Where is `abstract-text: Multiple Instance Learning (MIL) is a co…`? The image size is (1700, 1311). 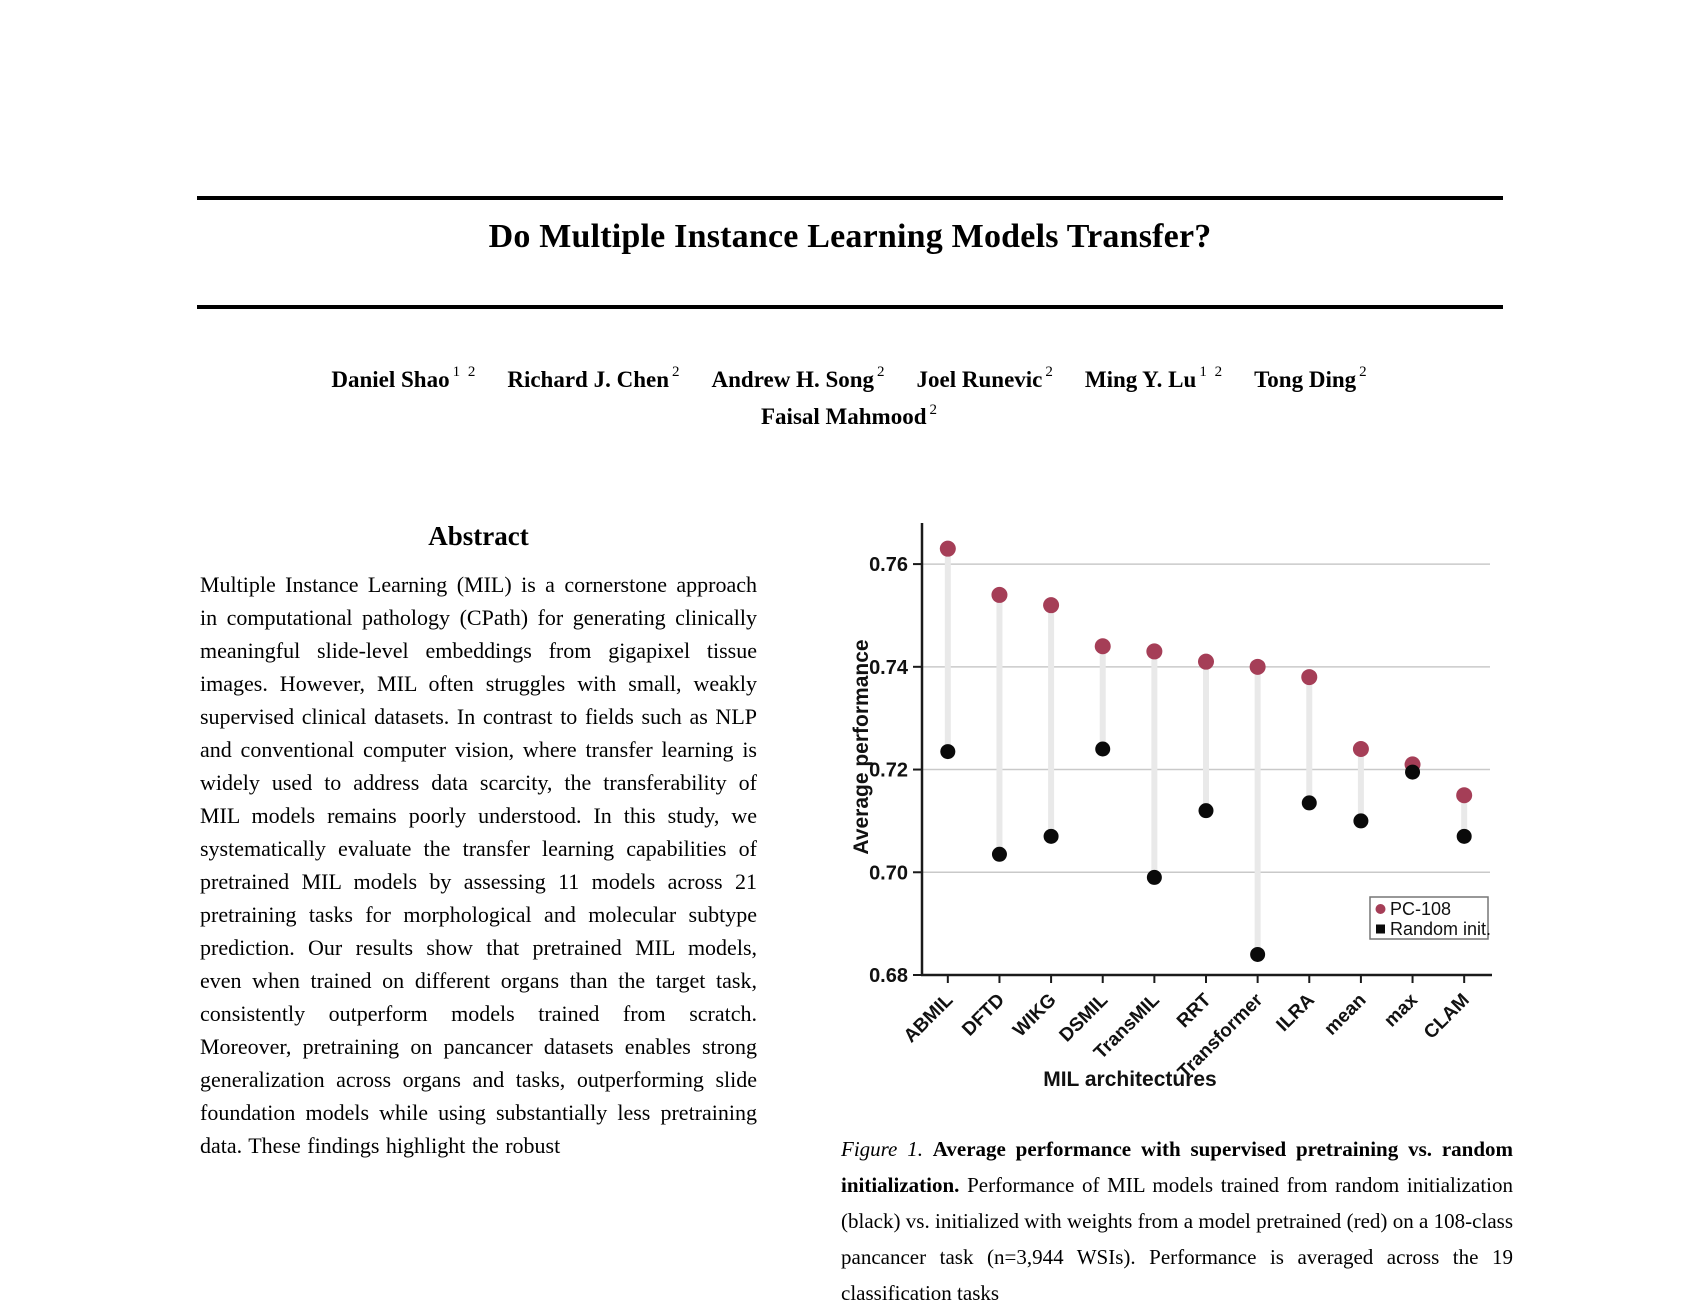
abstract-text: Multiple Instance Learning (MIL) is a co… is located at coordinates (478, 865).